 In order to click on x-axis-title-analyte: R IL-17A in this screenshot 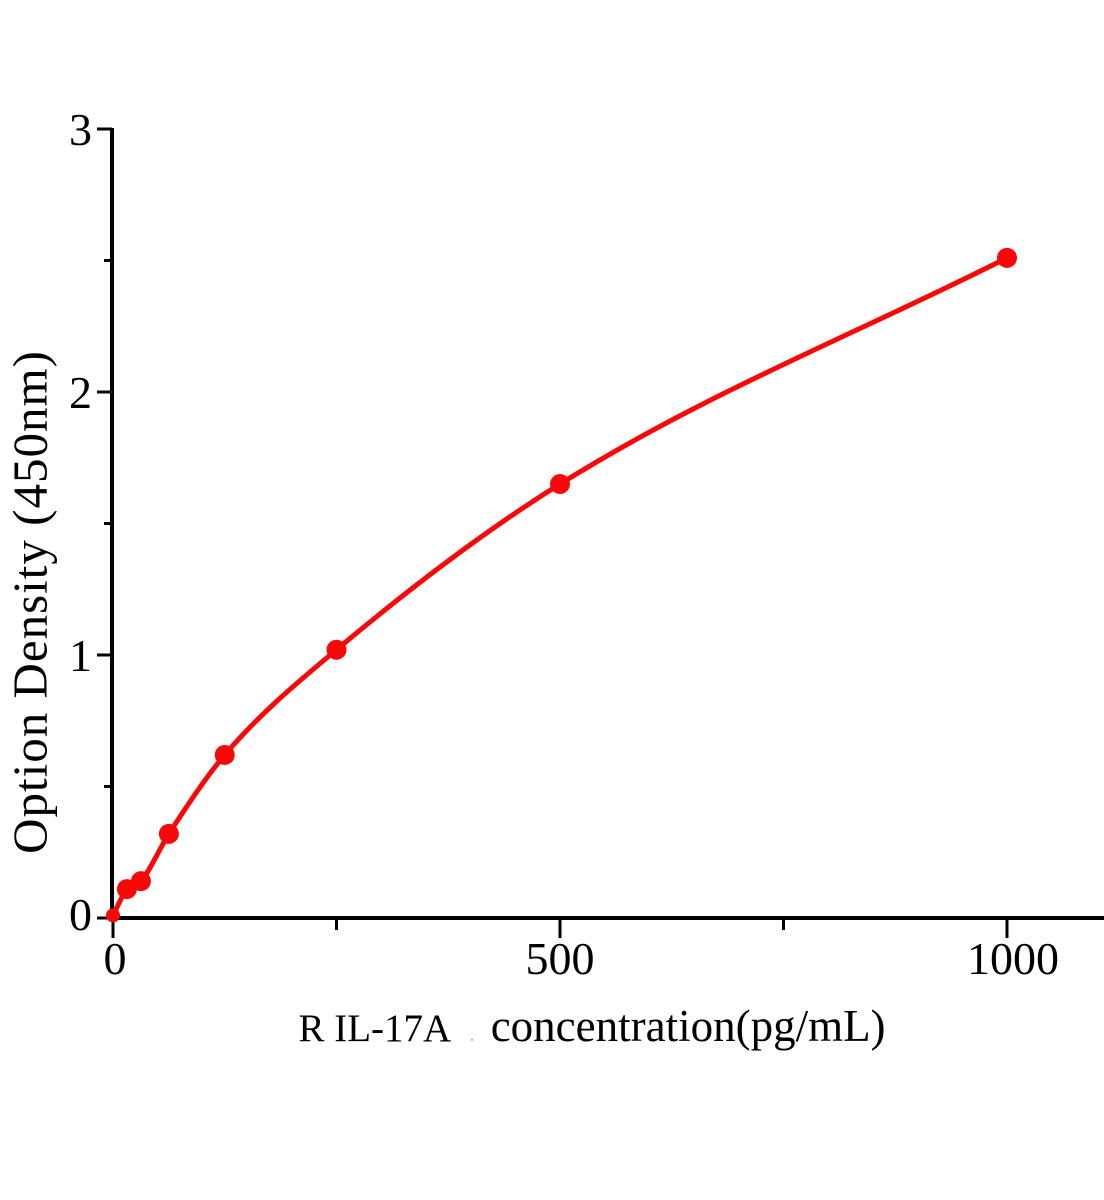, I will do `click(375, 1028)`.